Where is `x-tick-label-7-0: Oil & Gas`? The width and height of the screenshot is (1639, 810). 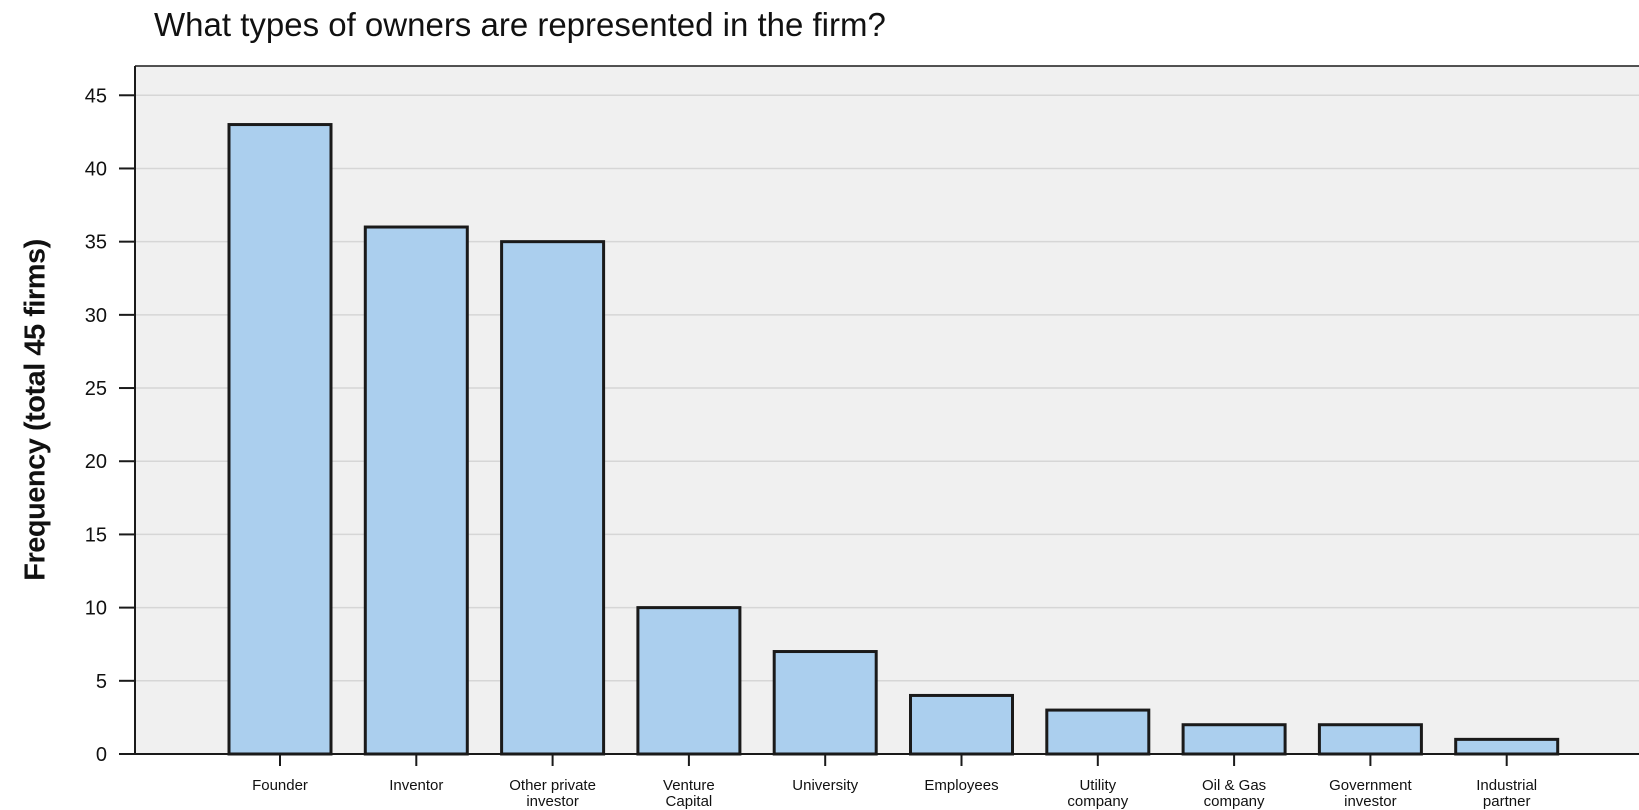
x-tick-label-7-0: Oil & Gas is located at coordinates (1234, 785).